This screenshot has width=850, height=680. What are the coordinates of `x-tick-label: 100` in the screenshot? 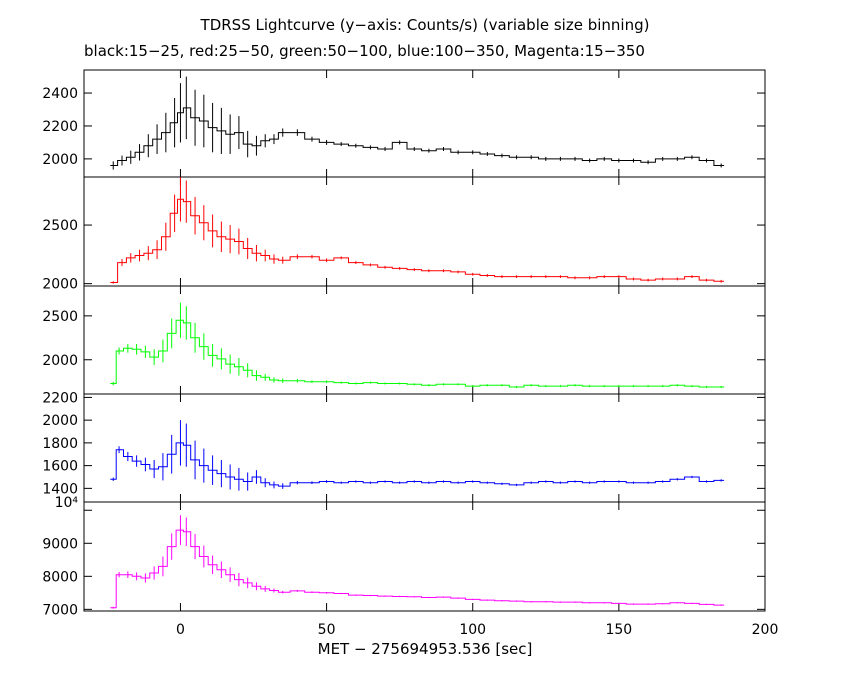 It's located at (472, 630).